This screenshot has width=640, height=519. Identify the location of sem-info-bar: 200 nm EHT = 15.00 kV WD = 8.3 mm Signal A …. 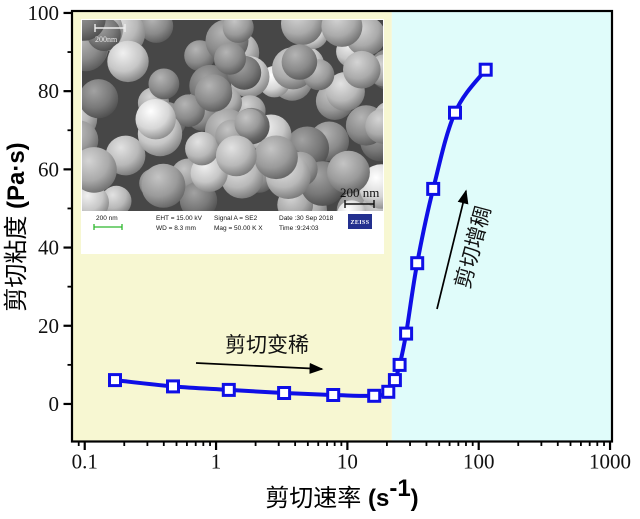
(232, 222).